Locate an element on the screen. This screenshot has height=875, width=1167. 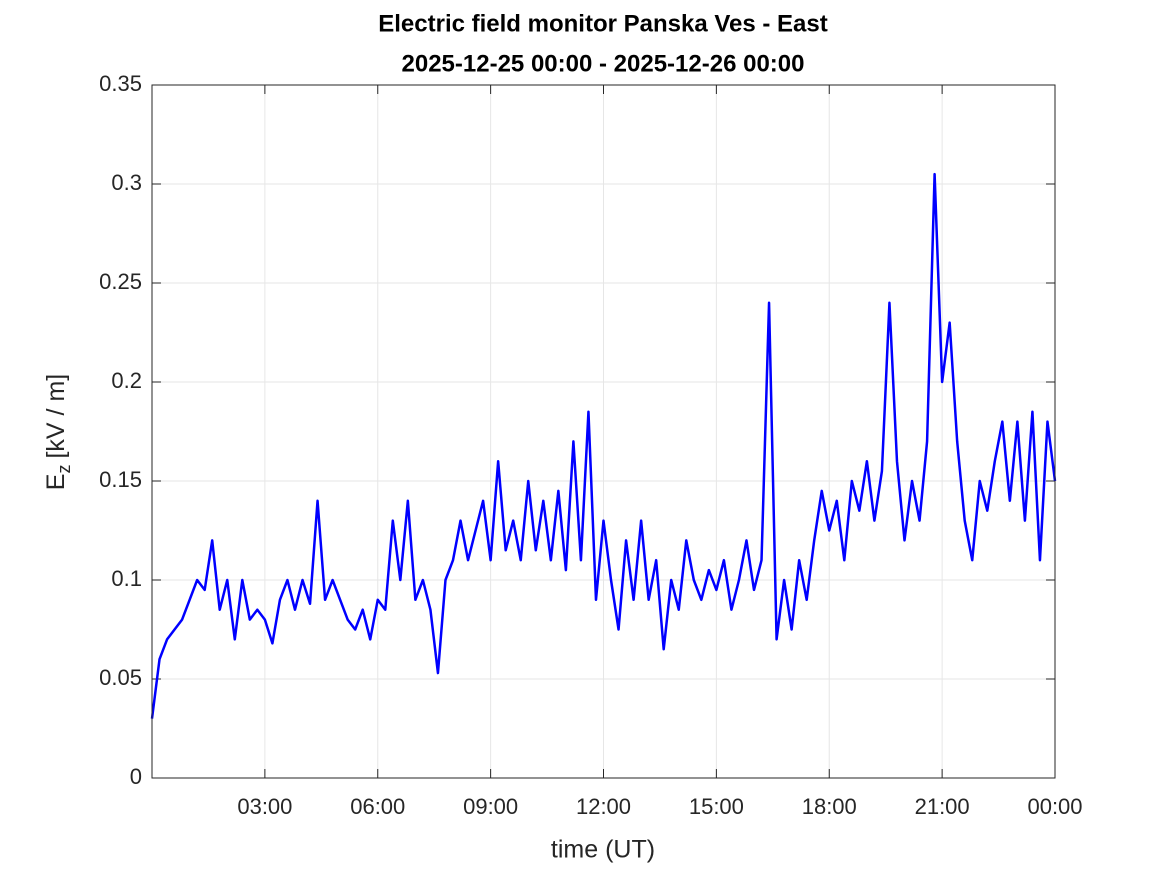
y-axis-label: Ez [kV / m] is located at coordinates (58, 432).